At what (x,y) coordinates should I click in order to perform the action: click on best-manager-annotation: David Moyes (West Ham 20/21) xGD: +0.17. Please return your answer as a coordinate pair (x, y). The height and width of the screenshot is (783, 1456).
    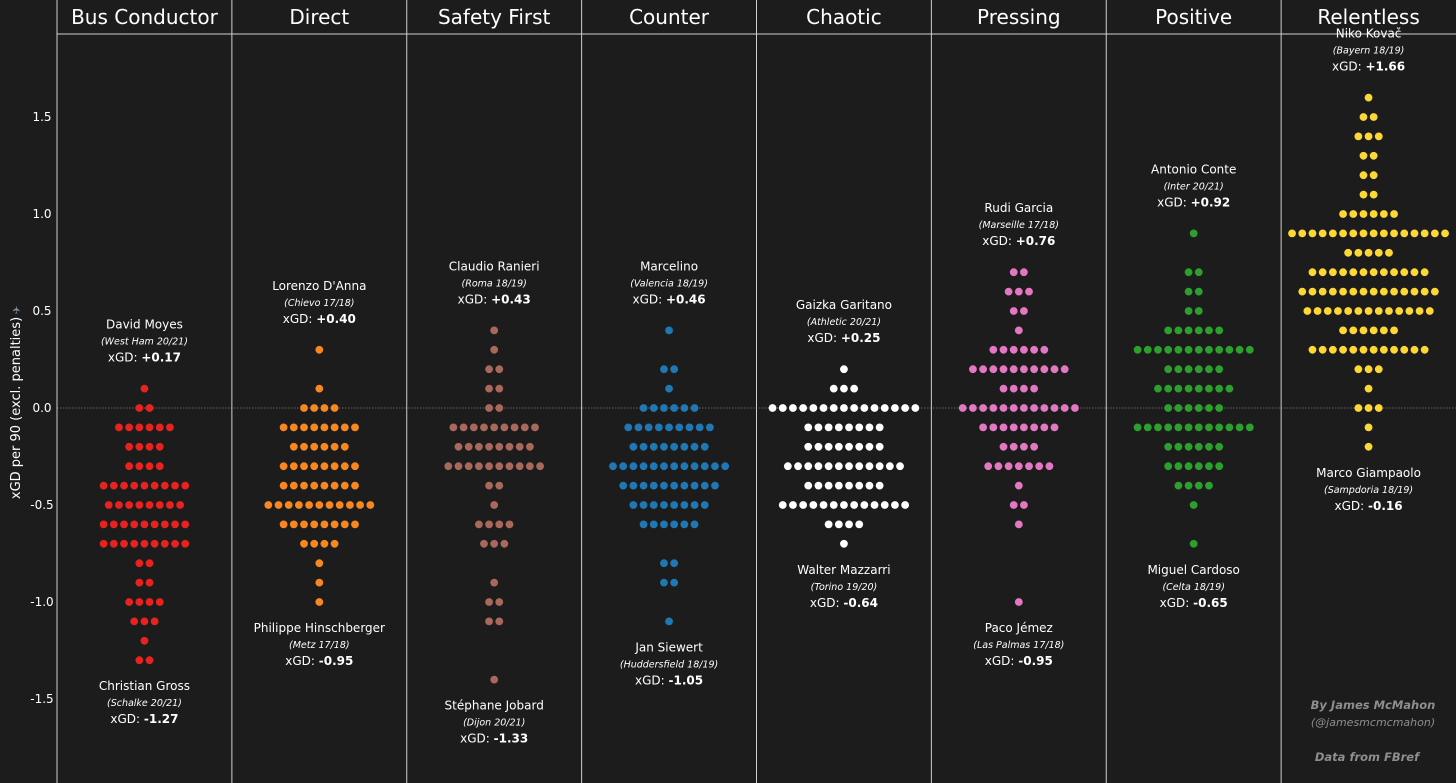
    Looking at the image, I should click on (144, 341).